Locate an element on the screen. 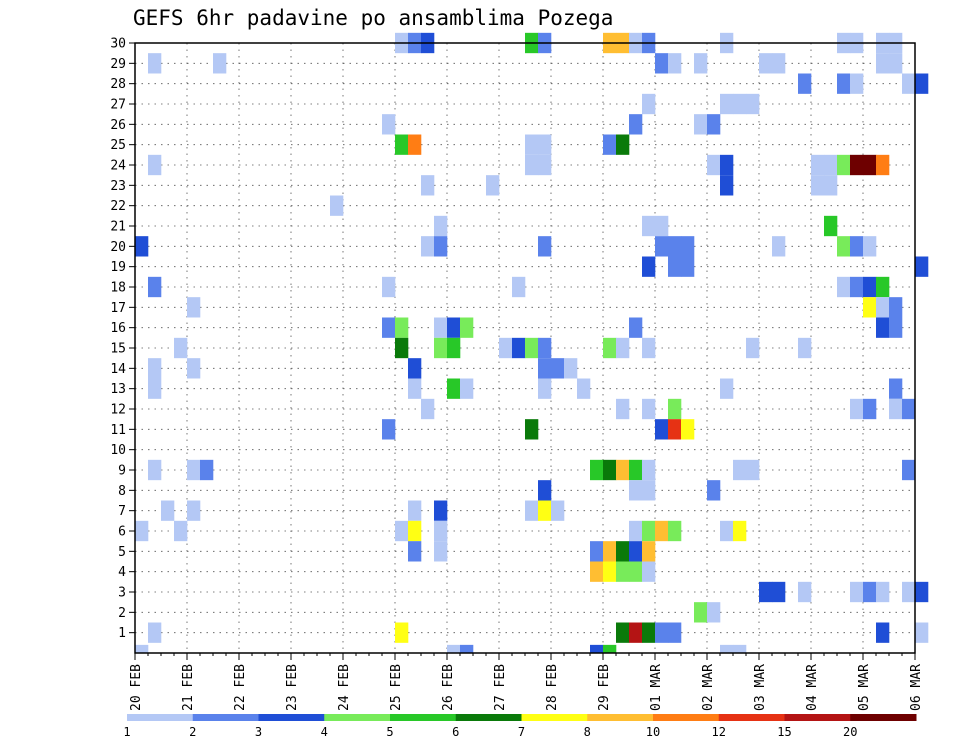 The width and height of the screenshot is (960, 742). colorbar-label: 1 is located at coordinates (126, 732).